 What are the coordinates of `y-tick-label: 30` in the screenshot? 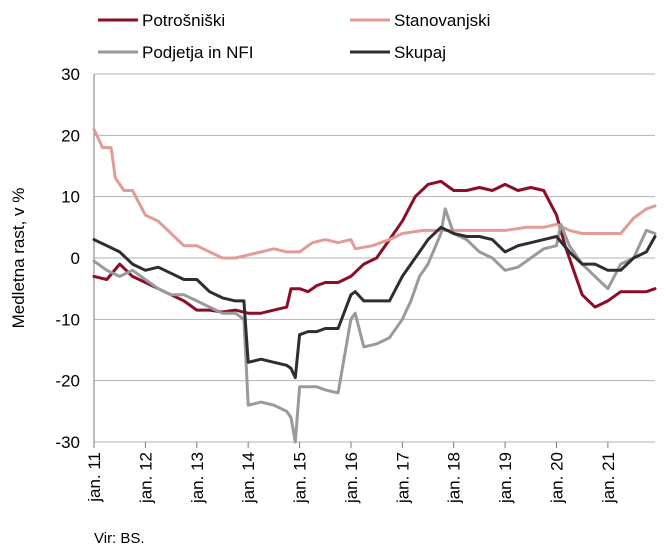 It's located at (70, 74).